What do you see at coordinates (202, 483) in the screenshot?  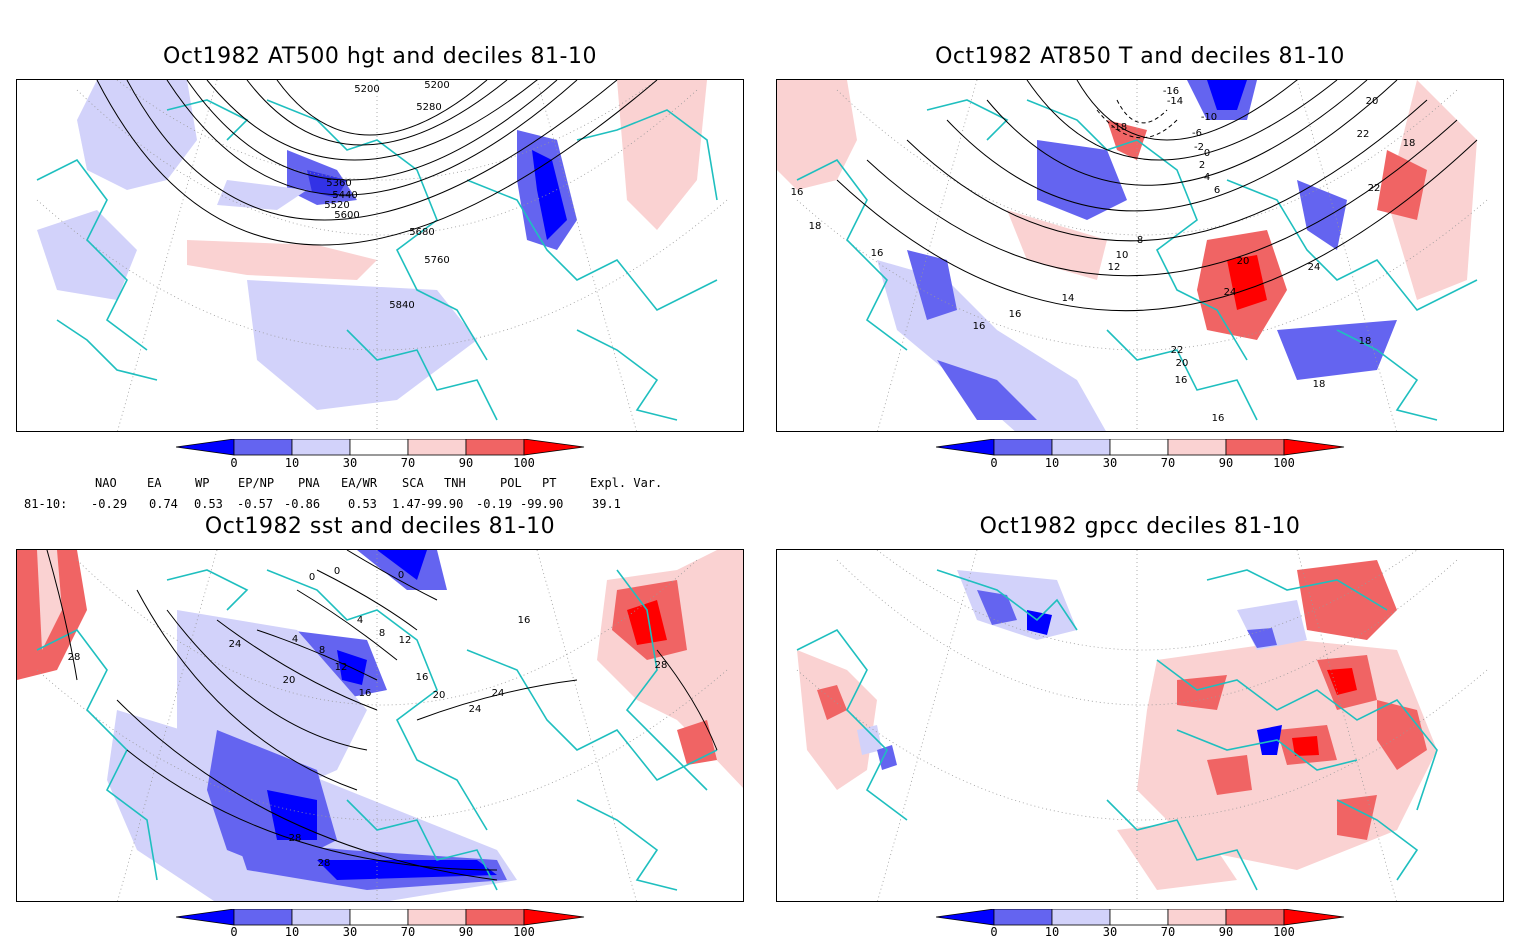 I see `index-header: WP` at bounding box center [202, 483].